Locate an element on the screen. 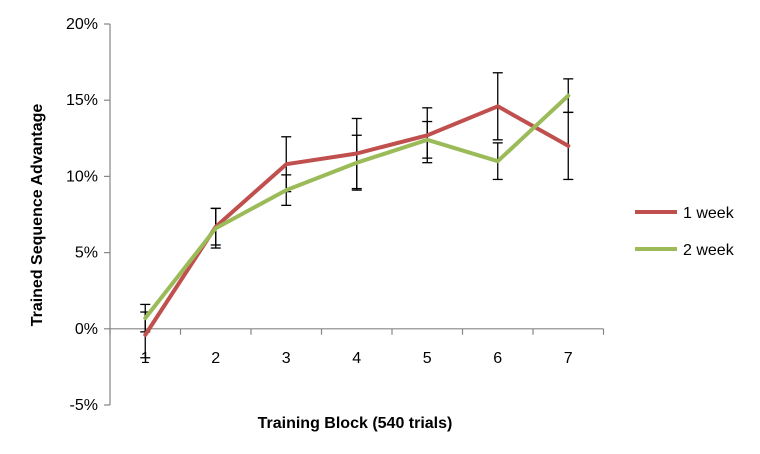 This screenshot has width=760, height=454. x-tick-label: 1 is located at coordinates (145, 358).